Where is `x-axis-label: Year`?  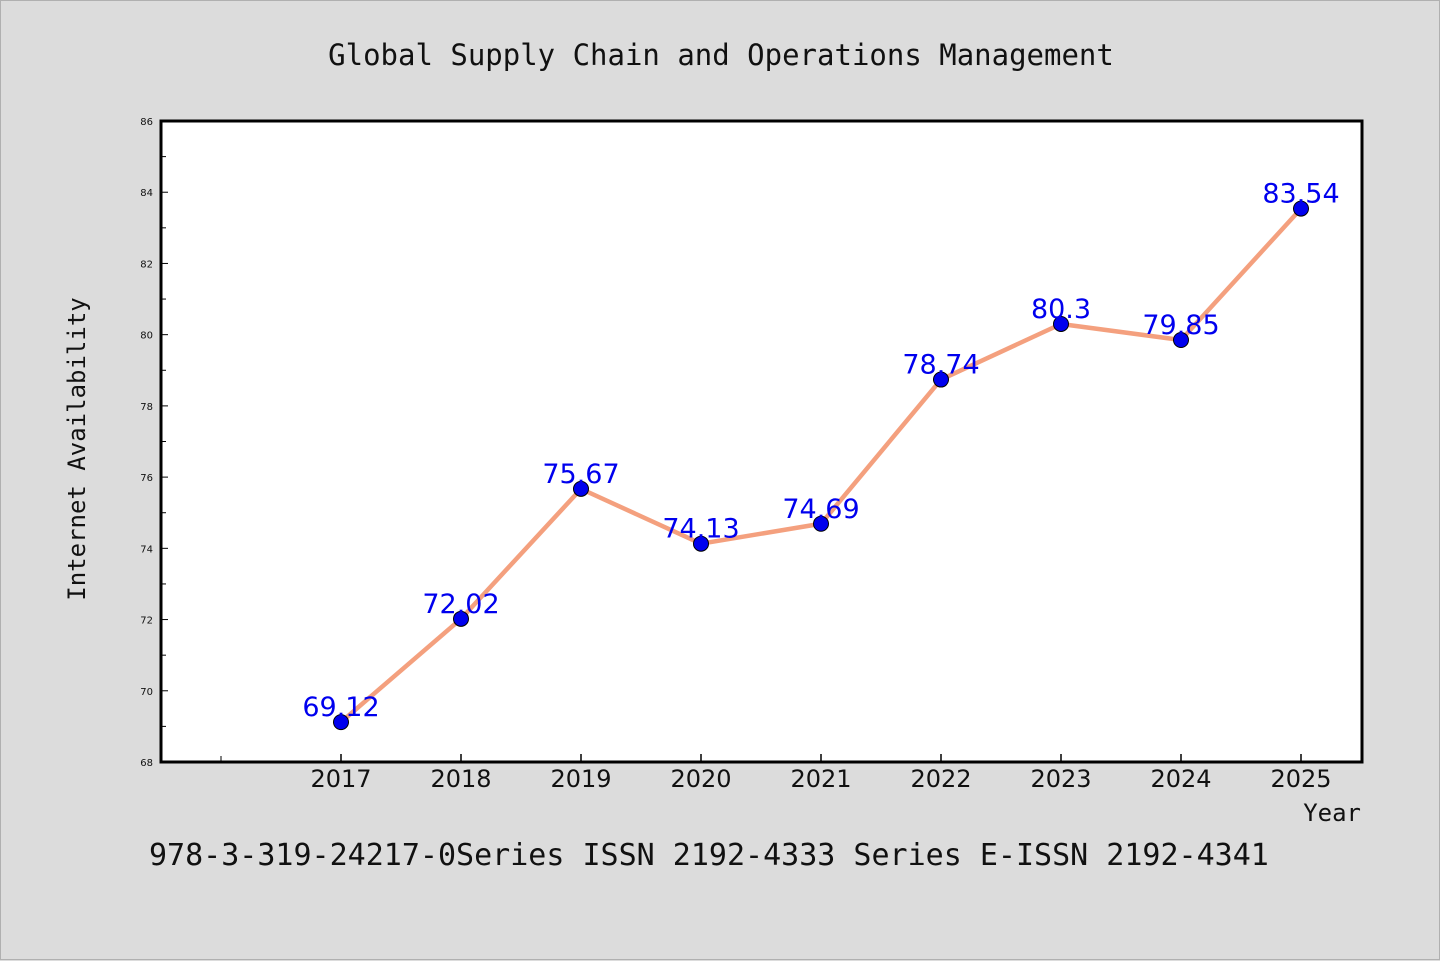 x-axis-label: Year is located at coordinates (1332, 813).